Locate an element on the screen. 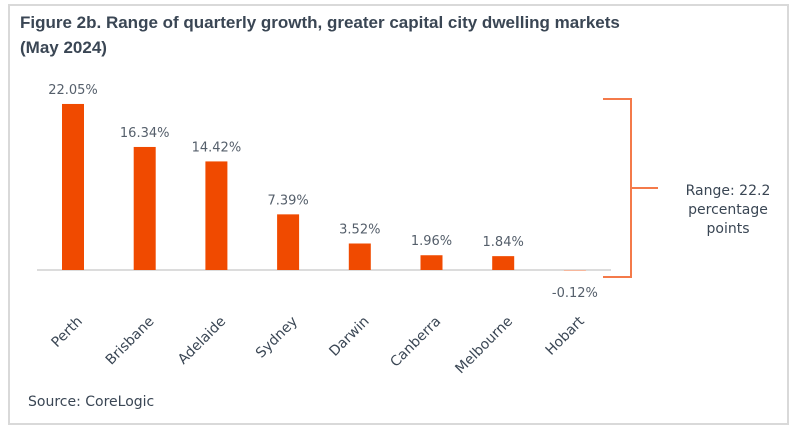 Image resolution: width=800 pixels, height=434 pixels. bar-melbourne is located at coordinates (503, 263).